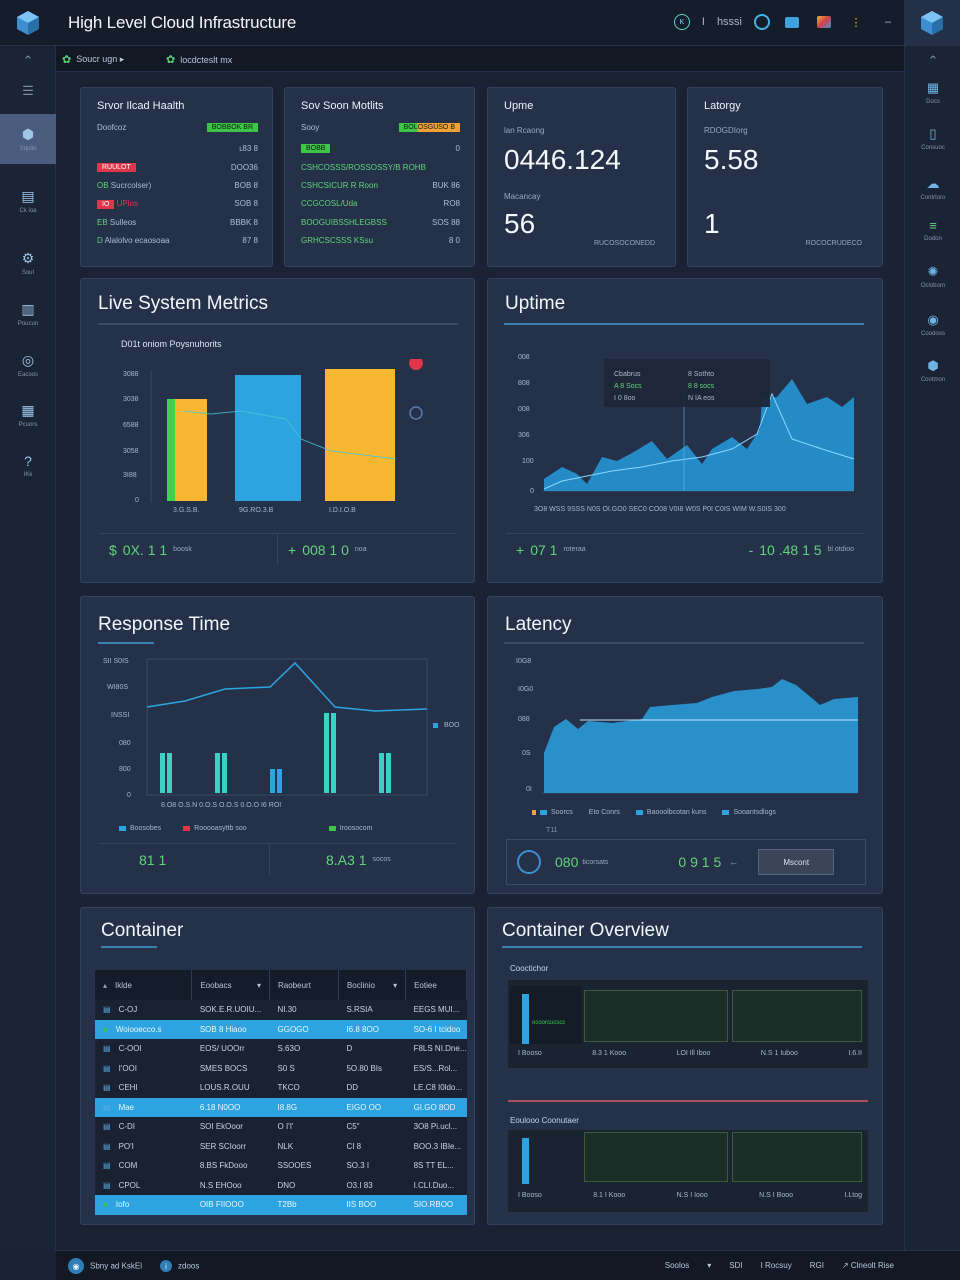 This screenshot has height=1280, width=960. Describe the element at coordinates (287, 727) in the screenshot. I see `plot-frame` at that location.